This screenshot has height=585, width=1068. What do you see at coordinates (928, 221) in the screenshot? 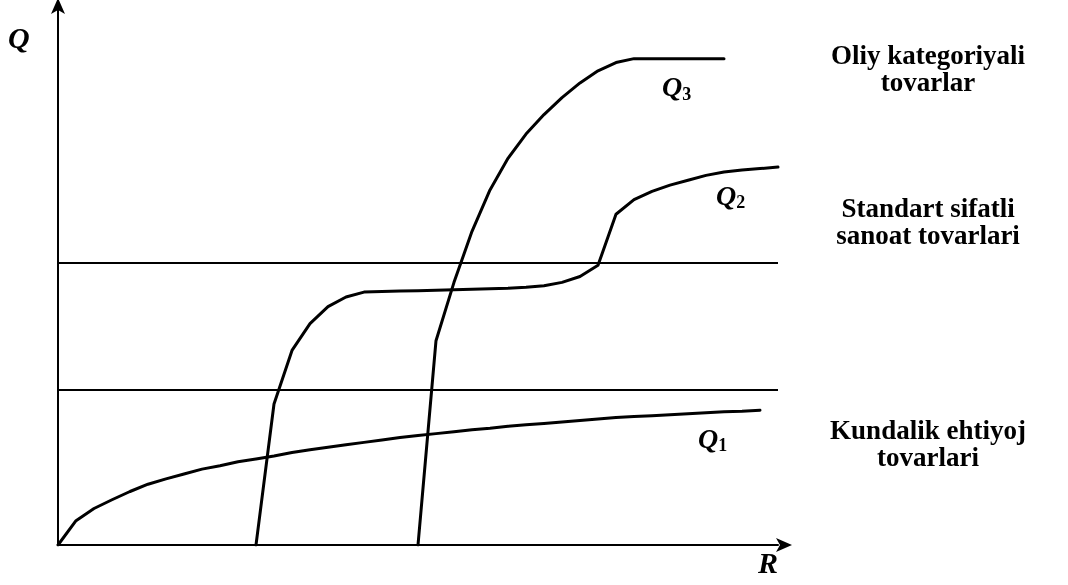
I see `text: Standart sifatli sanoat tovarlari` at bounding box center [928, 221].